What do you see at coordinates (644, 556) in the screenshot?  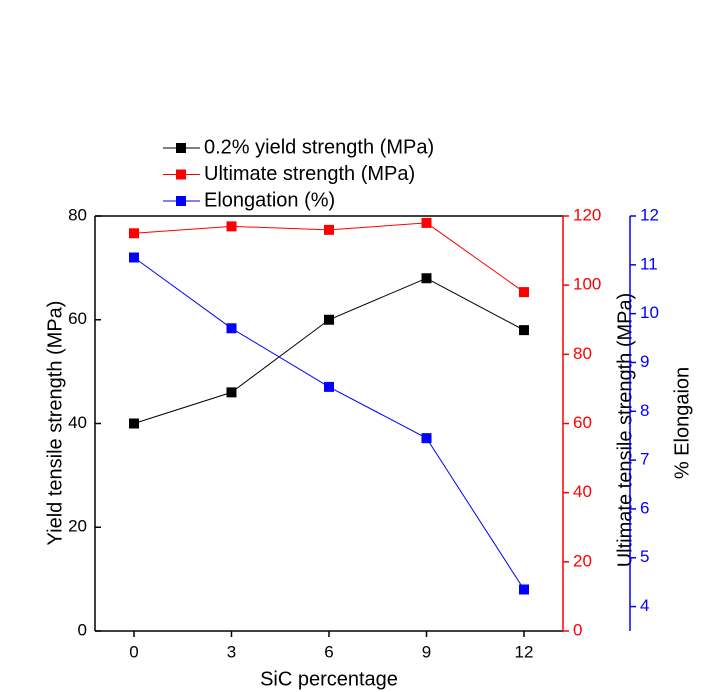 I see `y3-tick-label: 5` at bounding box center [644, 556].